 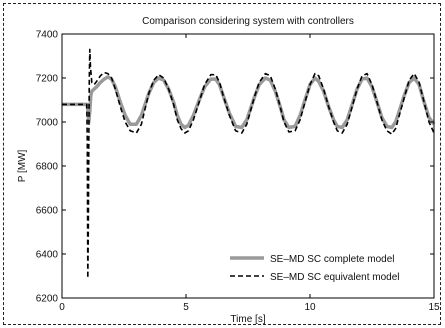 I want to click on legend-box, so click(x=327, y=266).